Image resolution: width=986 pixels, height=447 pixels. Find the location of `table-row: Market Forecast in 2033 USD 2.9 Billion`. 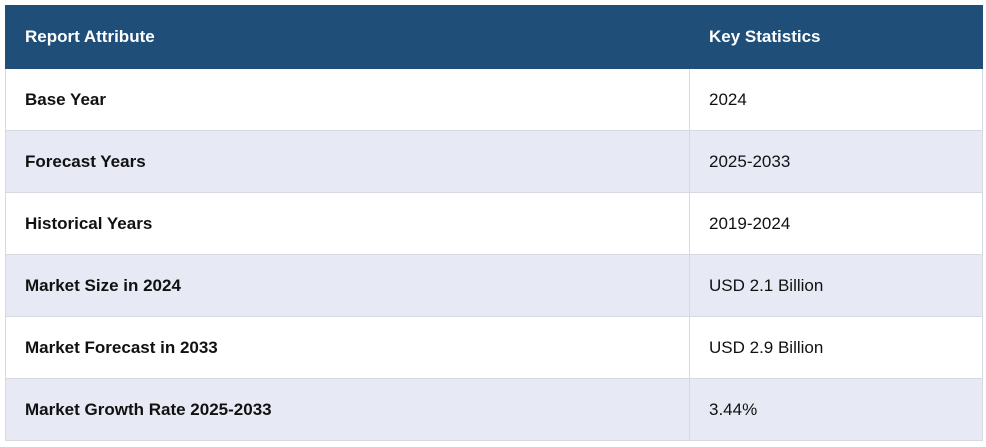

table-row: Market Forecast in 2033 USD 2.9 Billion is located at coordinates (494, 347).